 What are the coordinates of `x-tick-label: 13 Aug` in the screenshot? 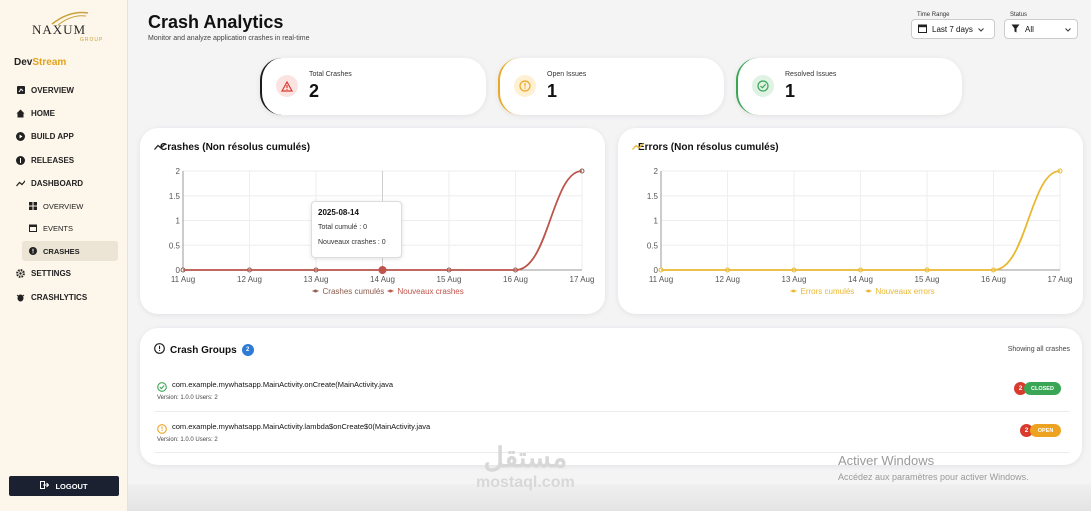 It's located at (316, 279).